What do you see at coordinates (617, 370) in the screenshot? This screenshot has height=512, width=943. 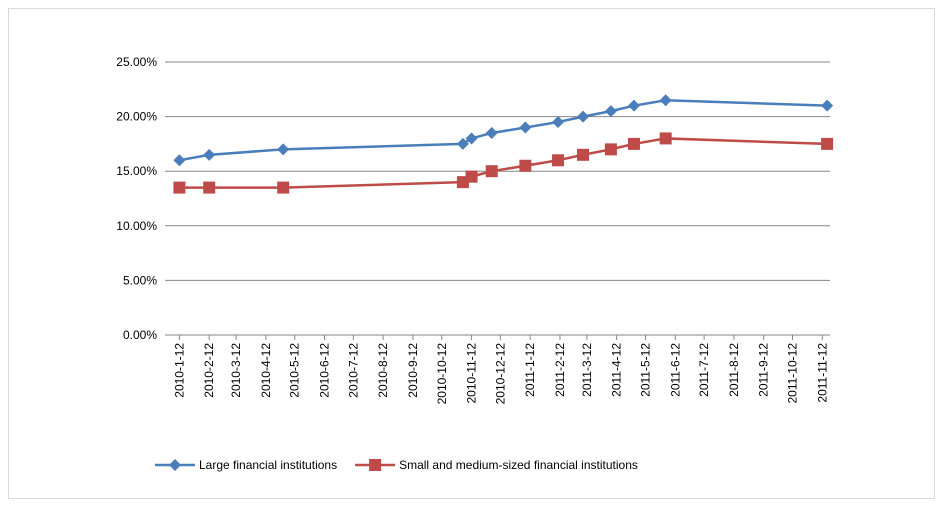 I see `x-tick-label: 2011-4-12` at bounding box center [617, 370].